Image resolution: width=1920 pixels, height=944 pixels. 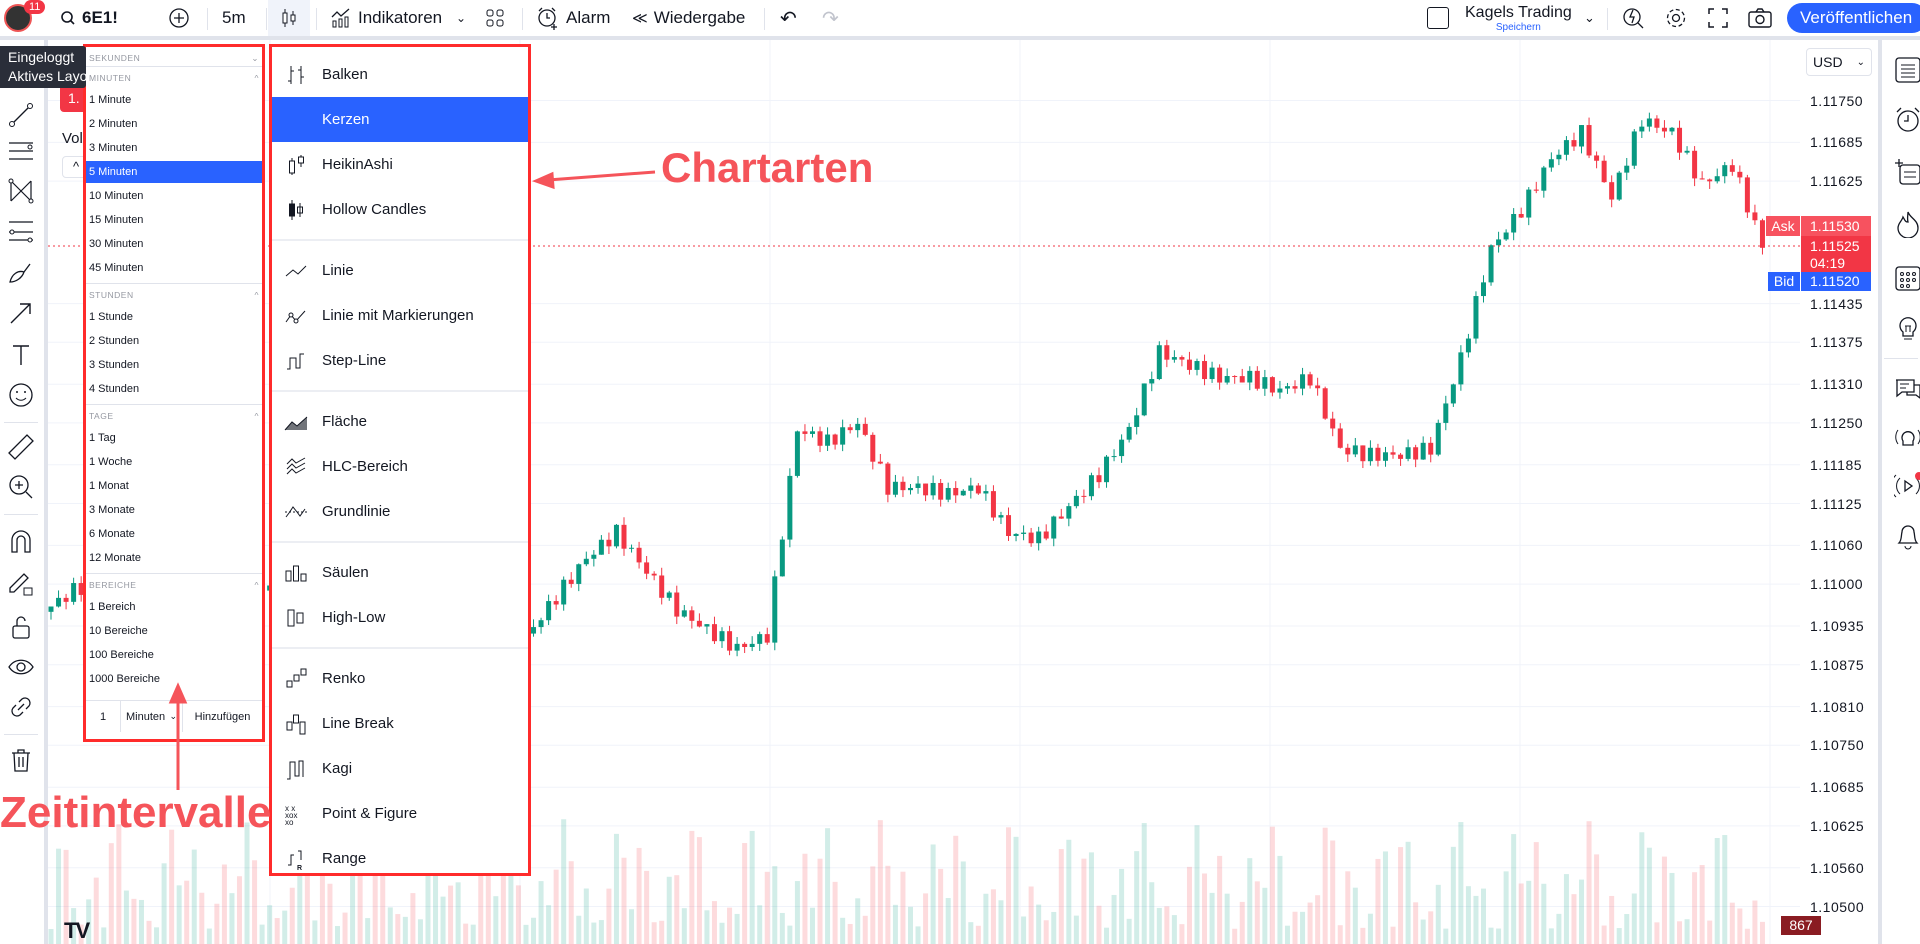 I want to click on interval-item: 2 Stunden, so click(x=114, y=341).